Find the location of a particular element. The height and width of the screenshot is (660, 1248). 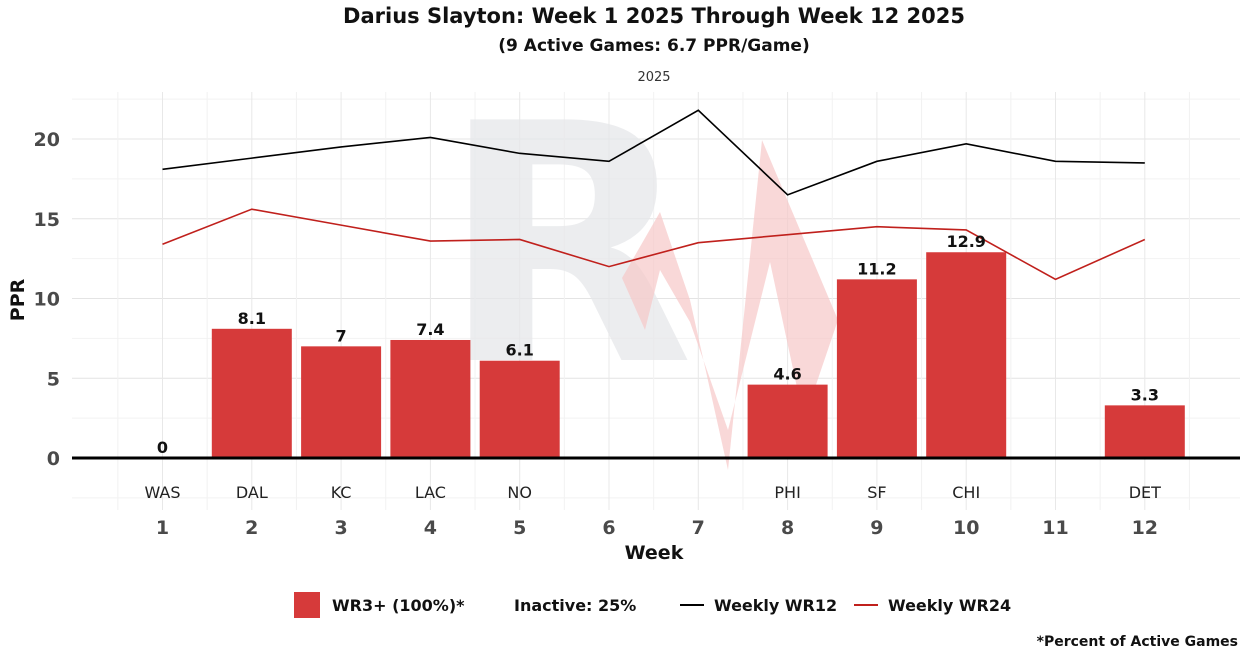

x-tick-label: 1 is located at coordinates (162, 528).